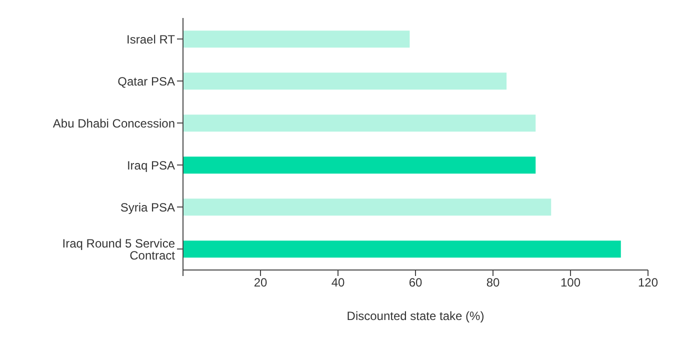 The width and height of the screenshot is (679, 340). I want to click on x-tick-label: 120, so click(648, 283).